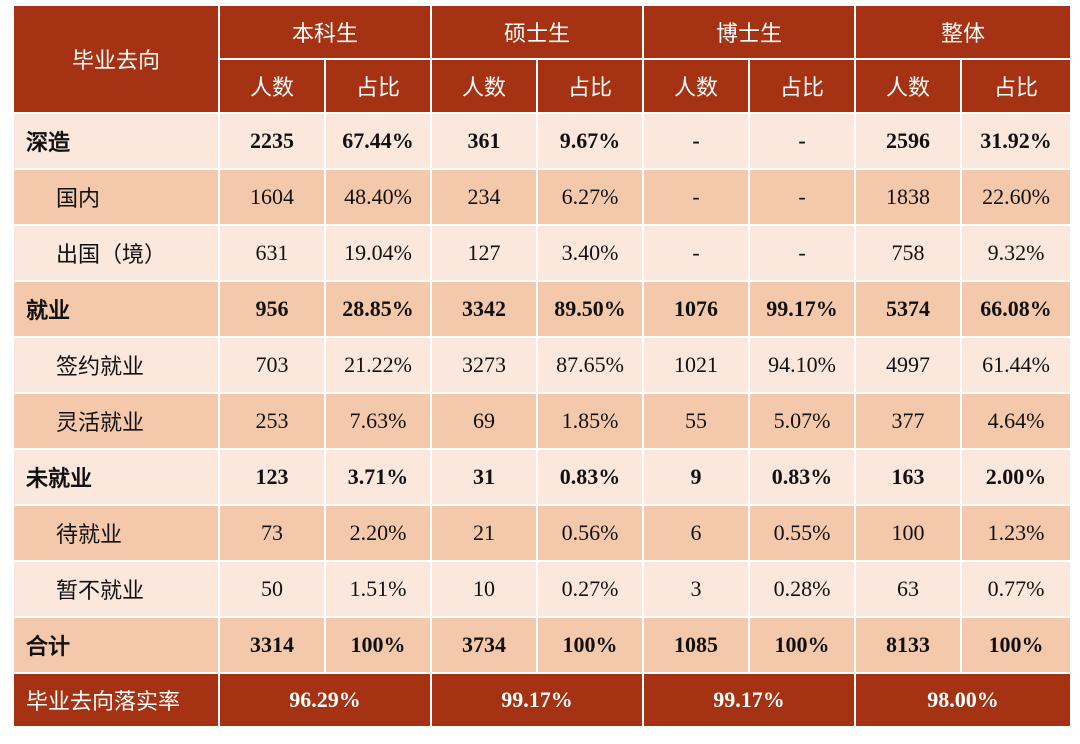  What do you see at coordinates (802, 365) in the screenshot?
I see `ratio-cell: 94.10%` at bounding box center [802, 365].